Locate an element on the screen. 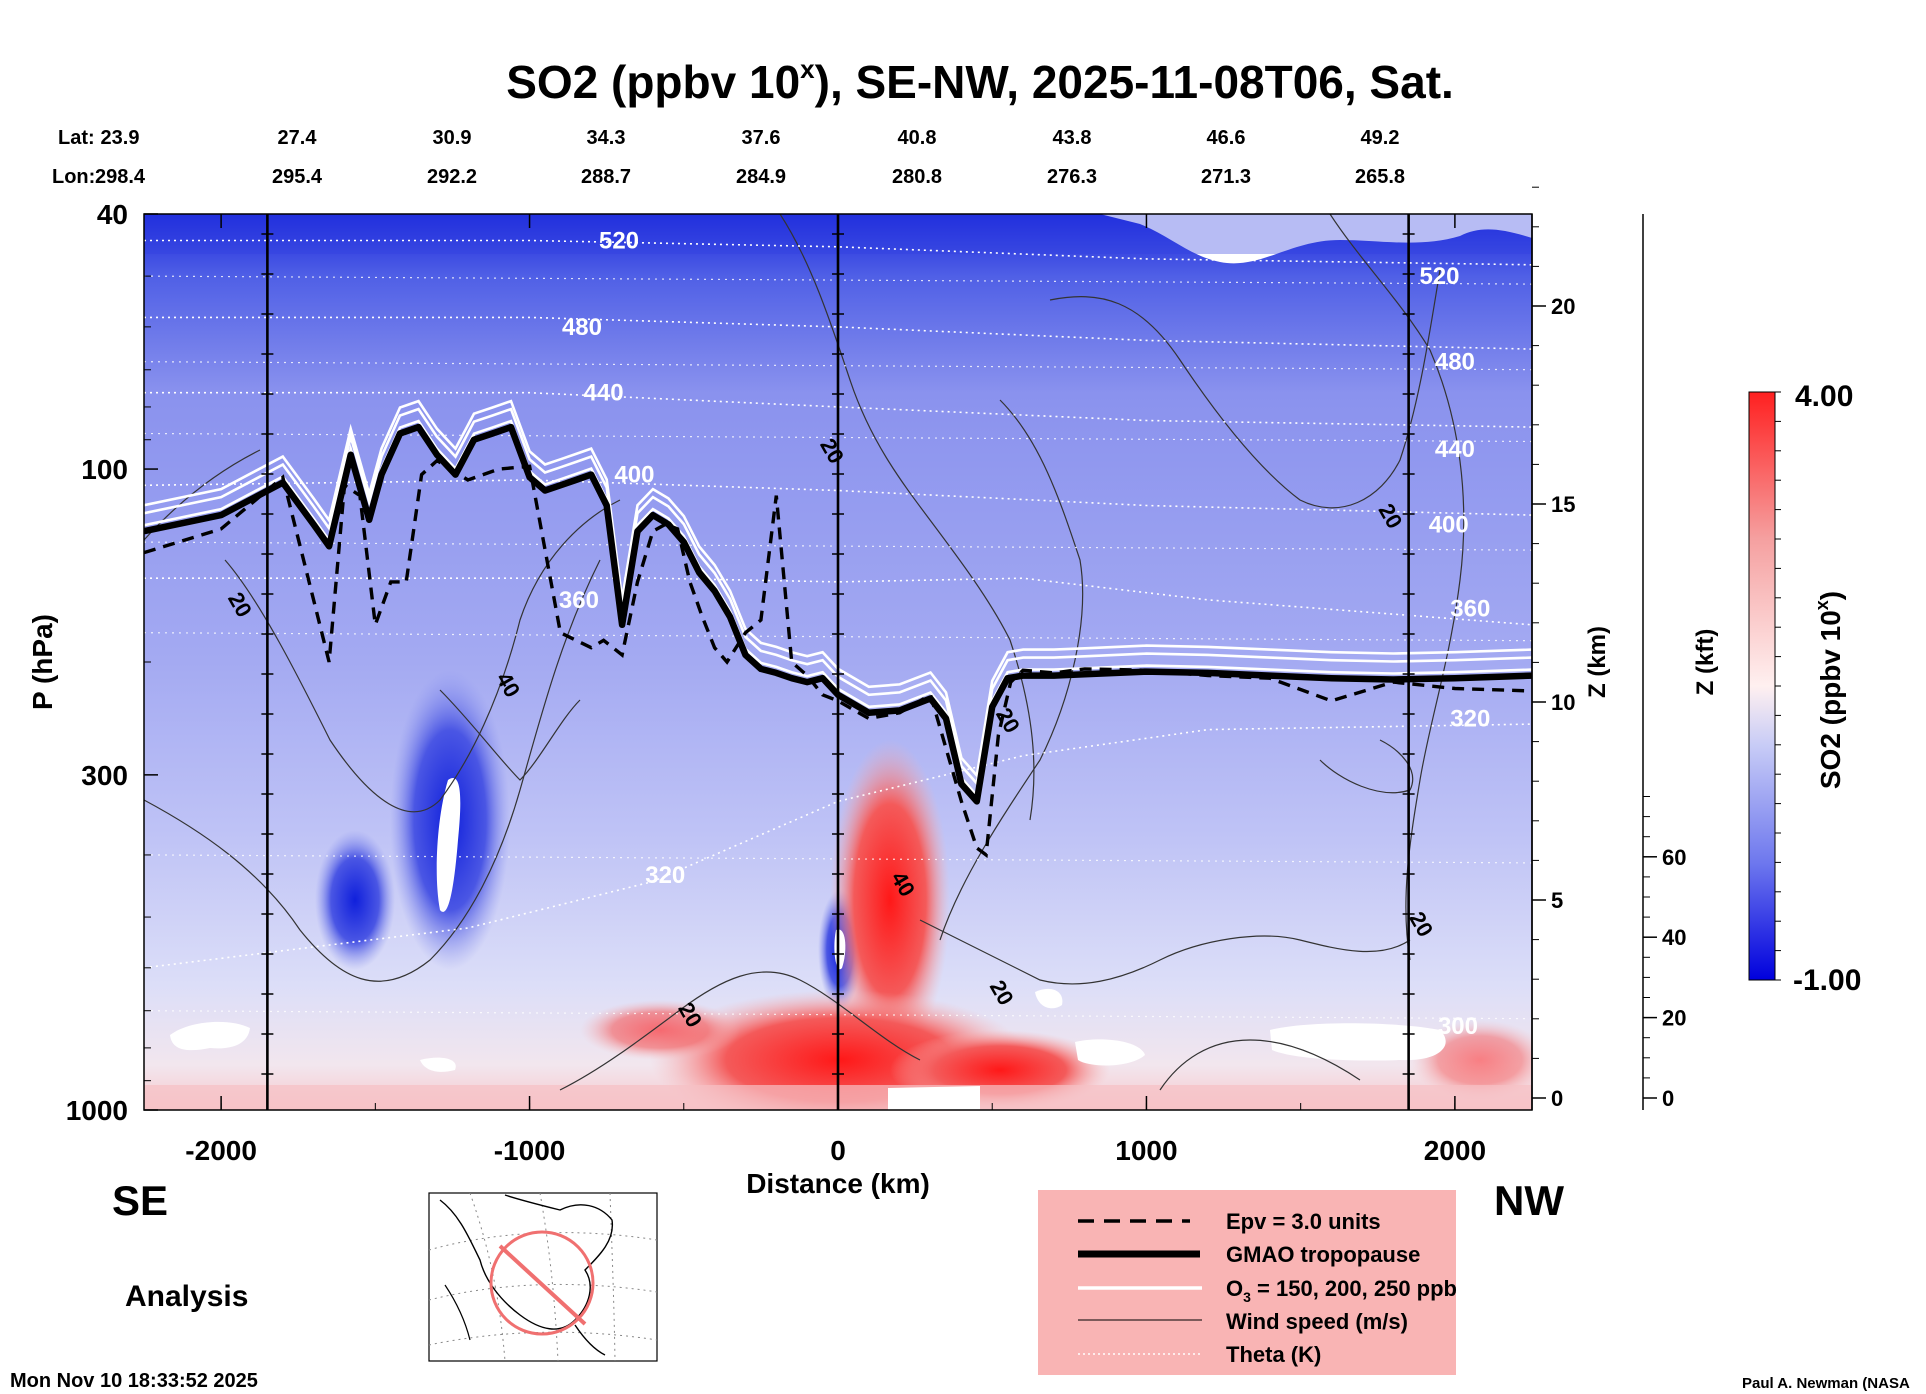 Image resolution: width=1926 pixels, height=1394 pixels. colorbar-min-label: -1.00 is located at coordinates (1827, 980).